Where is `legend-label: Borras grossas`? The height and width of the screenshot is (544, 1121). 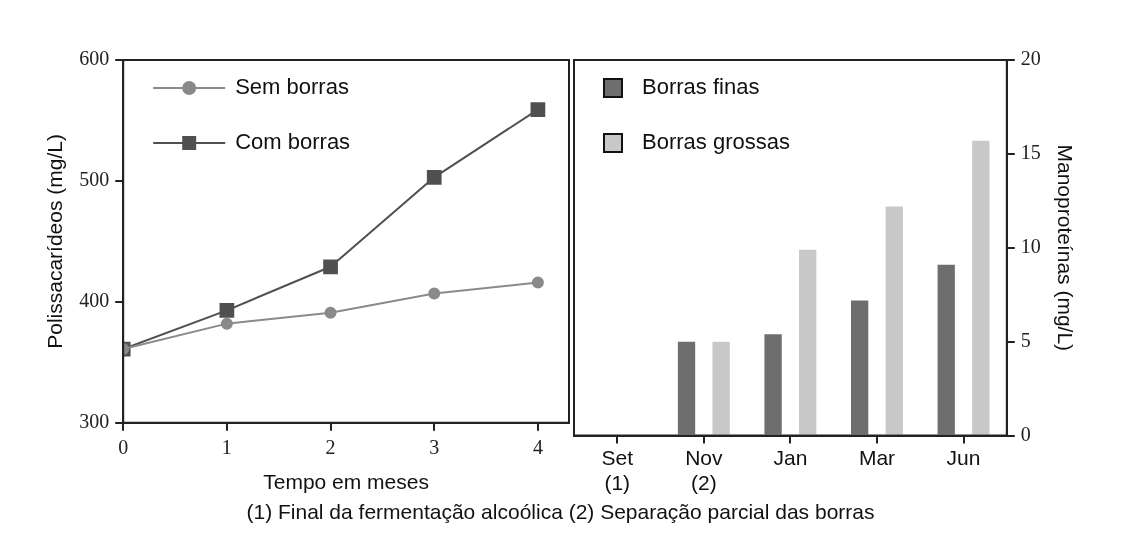
legend-label: Borras grossas is located at coordinates (716, 142).